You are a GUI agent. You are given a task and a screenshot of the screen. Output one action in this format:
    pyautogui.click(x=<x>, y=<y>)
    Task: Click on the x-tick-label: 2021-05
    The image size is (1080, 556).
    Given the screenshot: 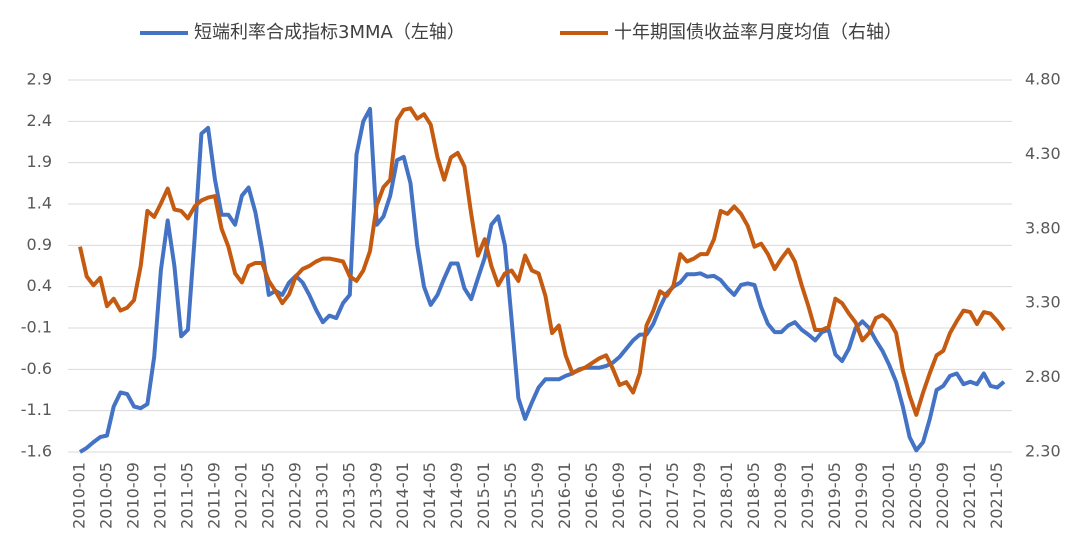 What is the action you would take?
    pyautogui.click(x=996, y=495)
    